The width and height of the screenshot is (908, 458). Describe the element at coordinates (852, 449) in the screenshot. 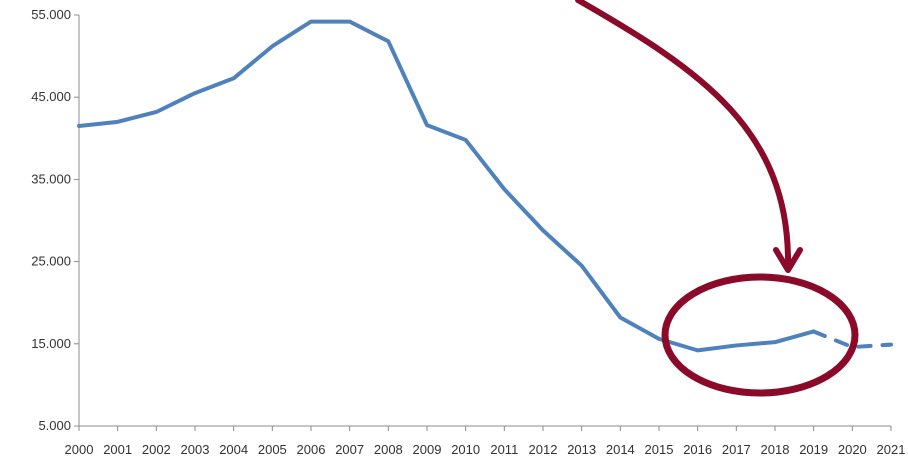

I see `x-tick-label: 2020` at that location.